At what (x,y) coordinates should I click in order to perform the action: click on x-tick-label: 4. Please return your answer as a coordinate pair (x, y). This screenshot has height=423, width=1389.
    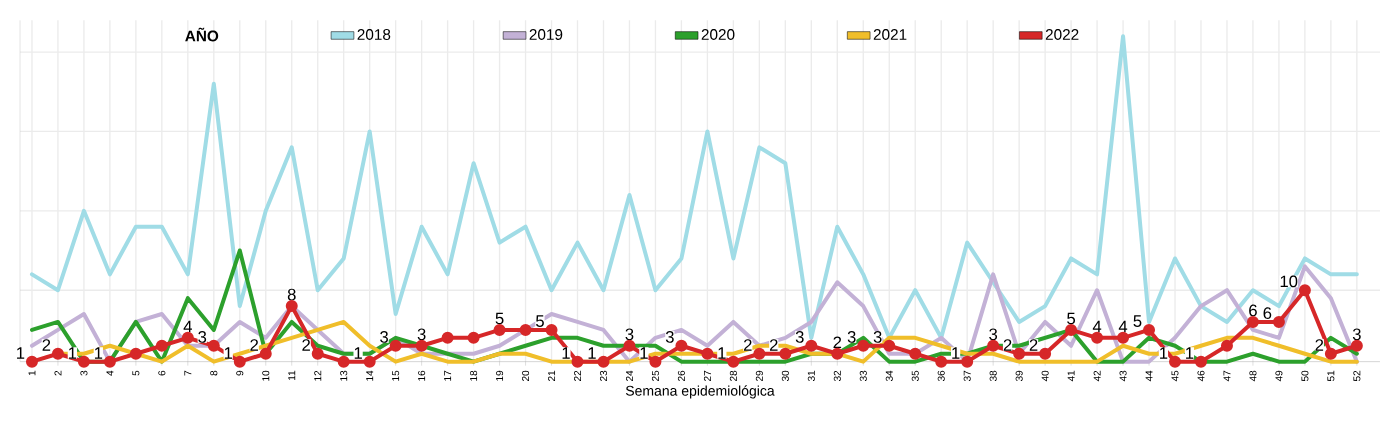
    Looking at the image, I should click on (110, 373).